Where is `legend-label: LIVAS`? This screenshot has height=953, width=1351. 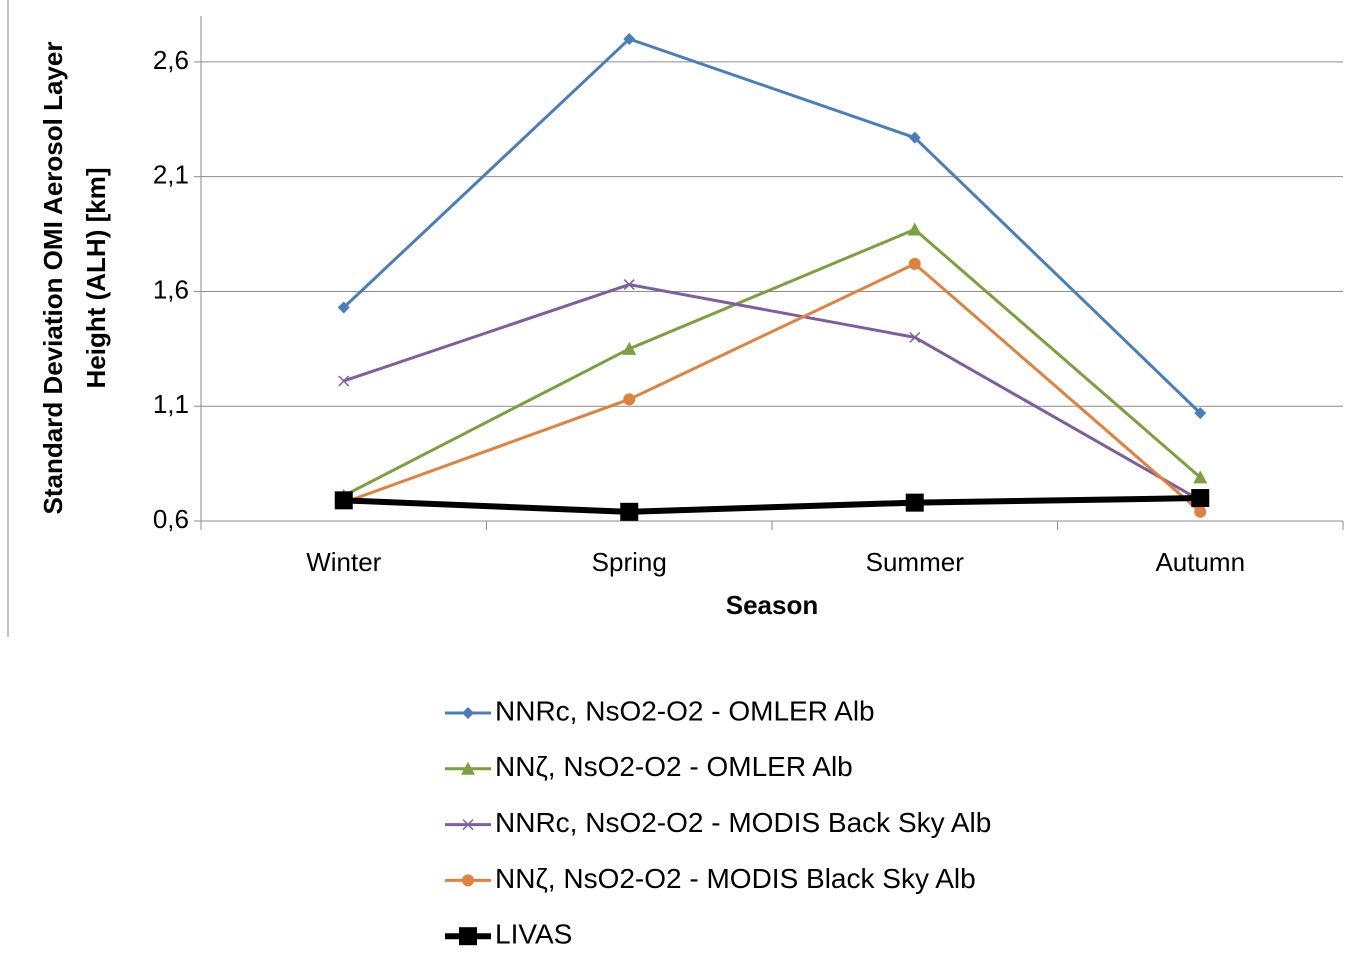 legend-label: LIVAS is located at coordinates (533, 934).